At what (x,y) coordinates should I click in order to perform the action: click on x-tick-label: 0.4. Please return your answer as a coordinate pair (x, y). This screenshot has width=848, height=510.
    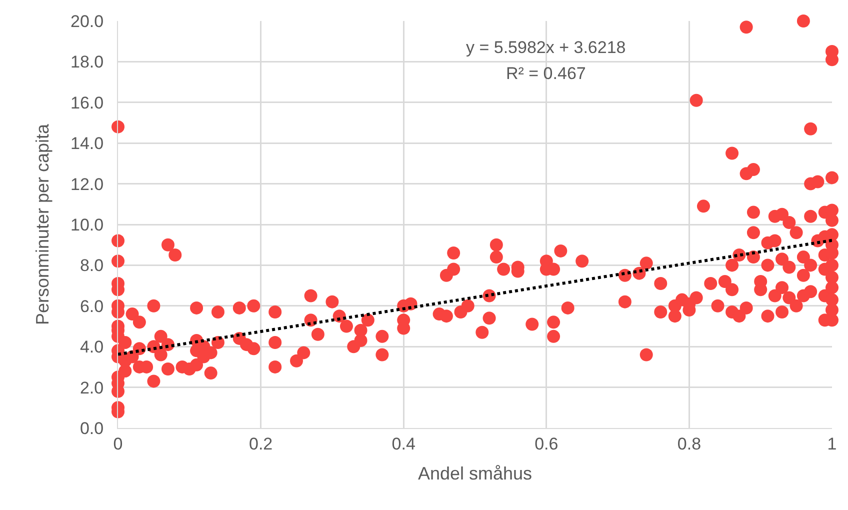
    Looking at the image, I should click on (404, 444).